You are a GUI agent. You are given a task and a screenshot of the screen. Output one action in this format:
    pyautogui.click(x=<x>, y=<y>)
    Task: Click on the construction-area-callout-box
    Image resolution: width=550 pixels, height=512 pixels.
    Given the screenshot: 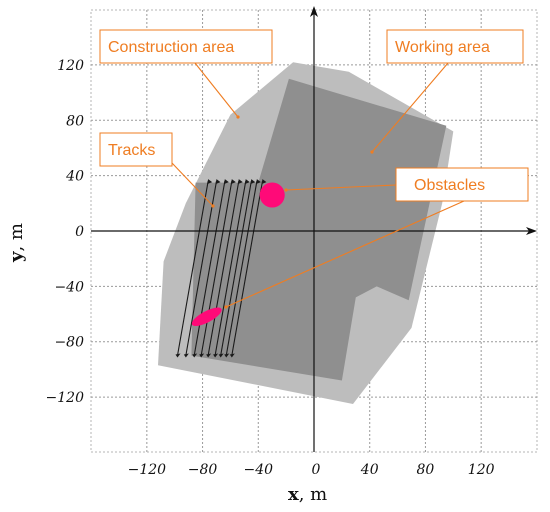 What is the action you would take?
    pyautogui.click(x=186, y=46)
    